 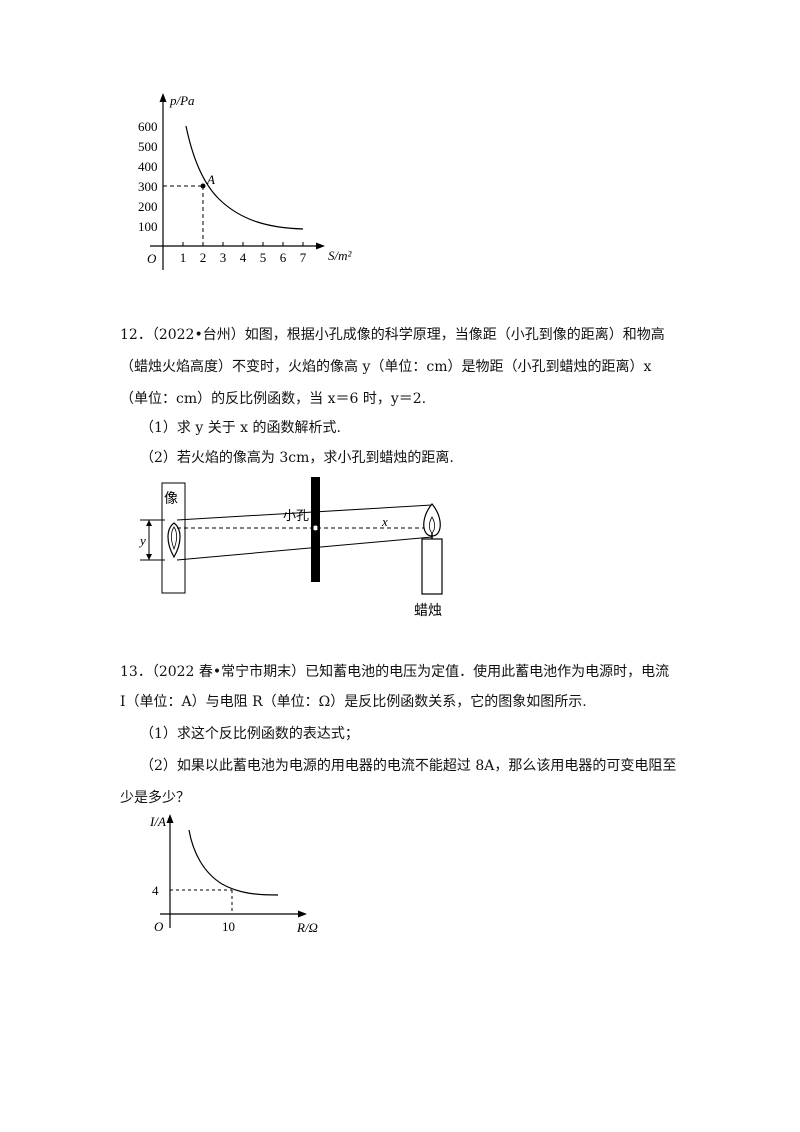 I want to click on x-tick-labels: 1 2 3 4 5 6 7, so click(x=243, y=257).